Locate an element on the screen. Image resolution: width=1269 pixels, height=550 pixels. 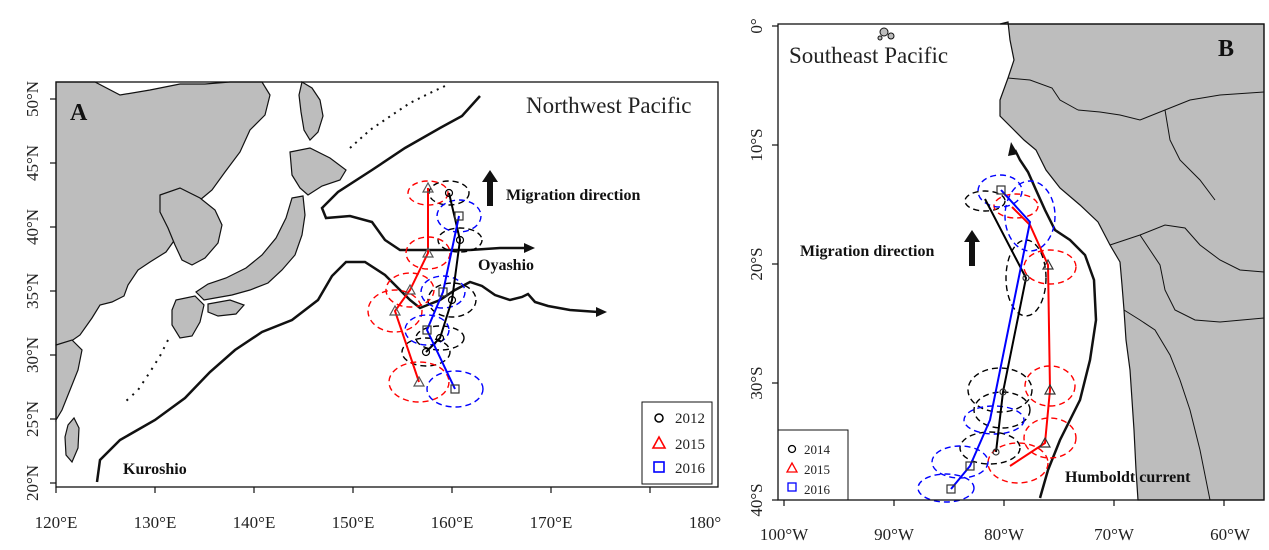
kuroshio-arrowhead is located at coordinates (601, 312).